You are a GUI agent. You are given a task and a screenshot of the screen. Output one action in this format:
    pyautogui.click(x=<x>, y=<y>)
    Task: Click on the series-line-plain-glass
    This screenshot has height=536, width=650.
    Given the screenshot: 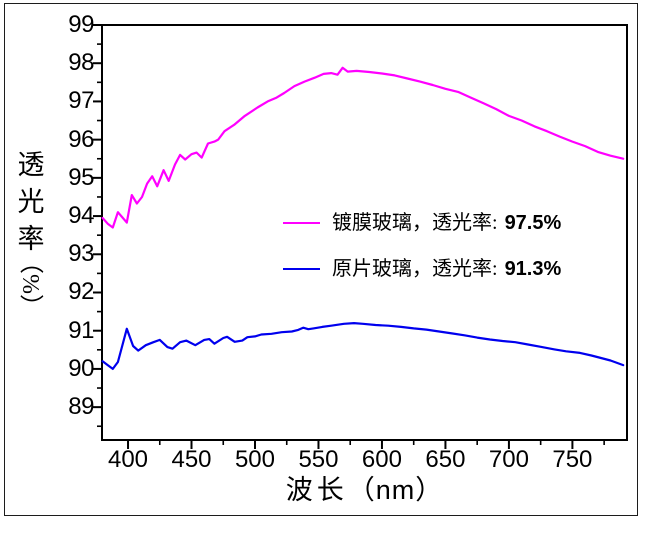 What is the action you would take?
    pyautogui.click(x=363, y=346)
    